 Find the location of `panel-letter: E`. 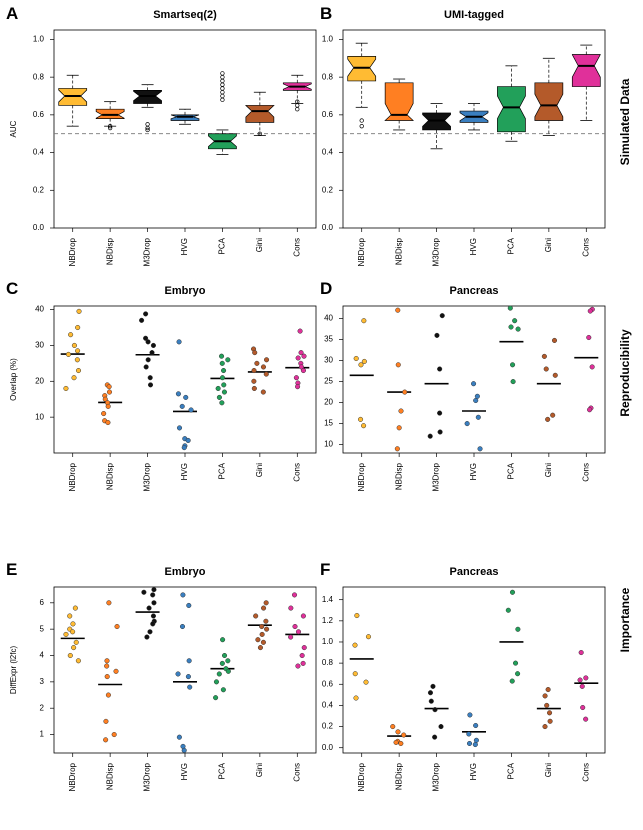

panel-letter: E is located at coordinates (11, 569).